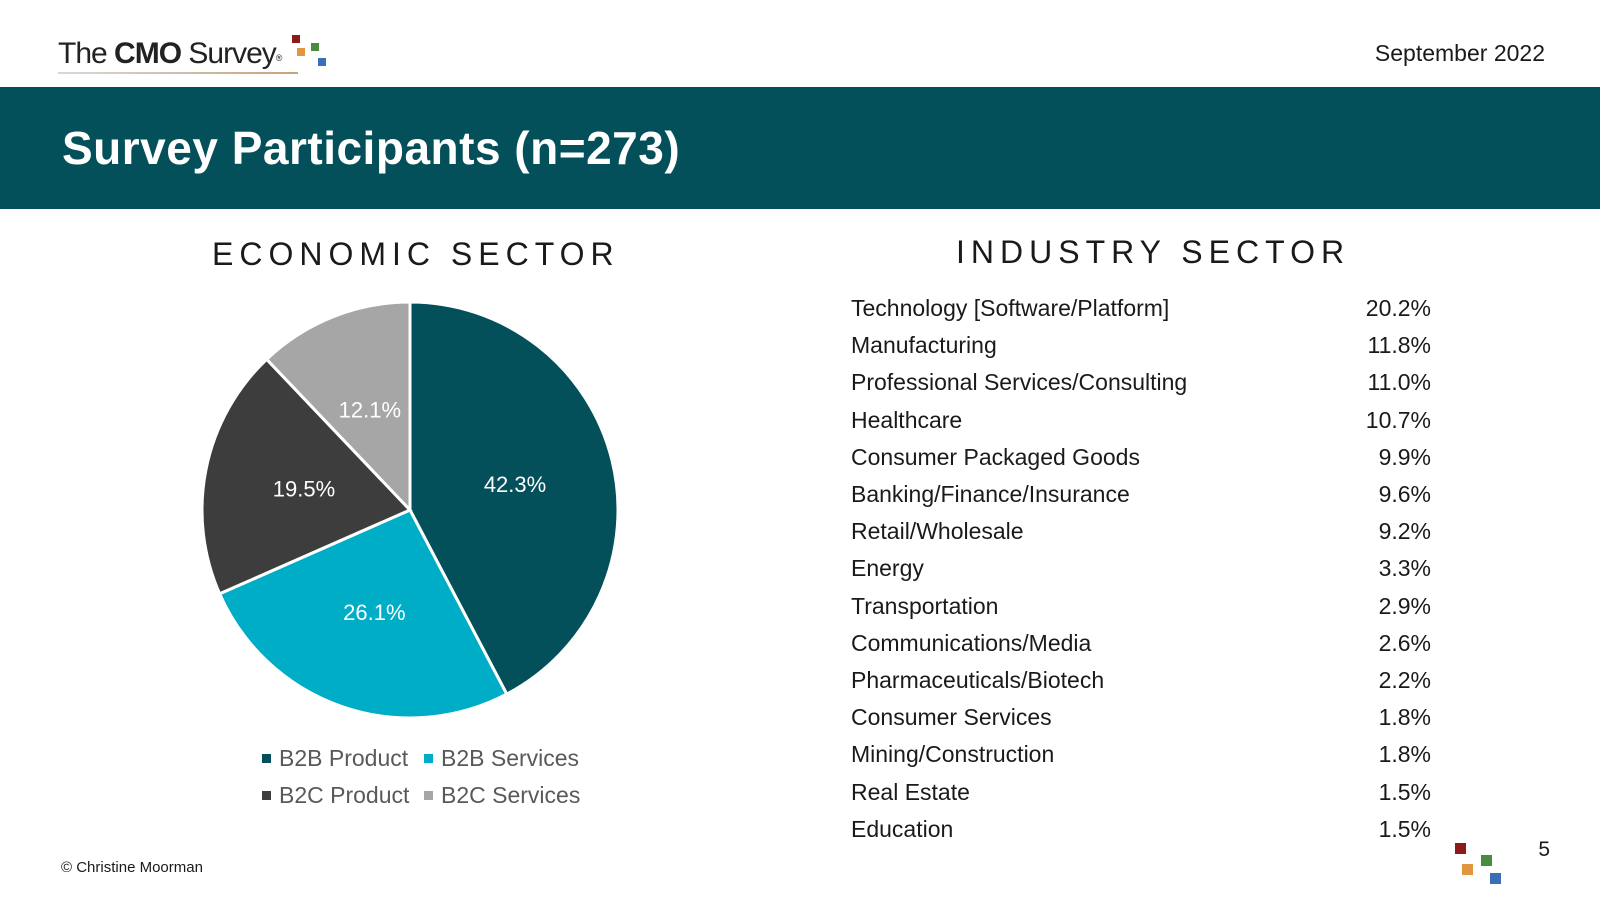  What do you see at coordinates (83, 53) in the screenshot?
I see `logo-the: The` at bounding box center [83, 53].